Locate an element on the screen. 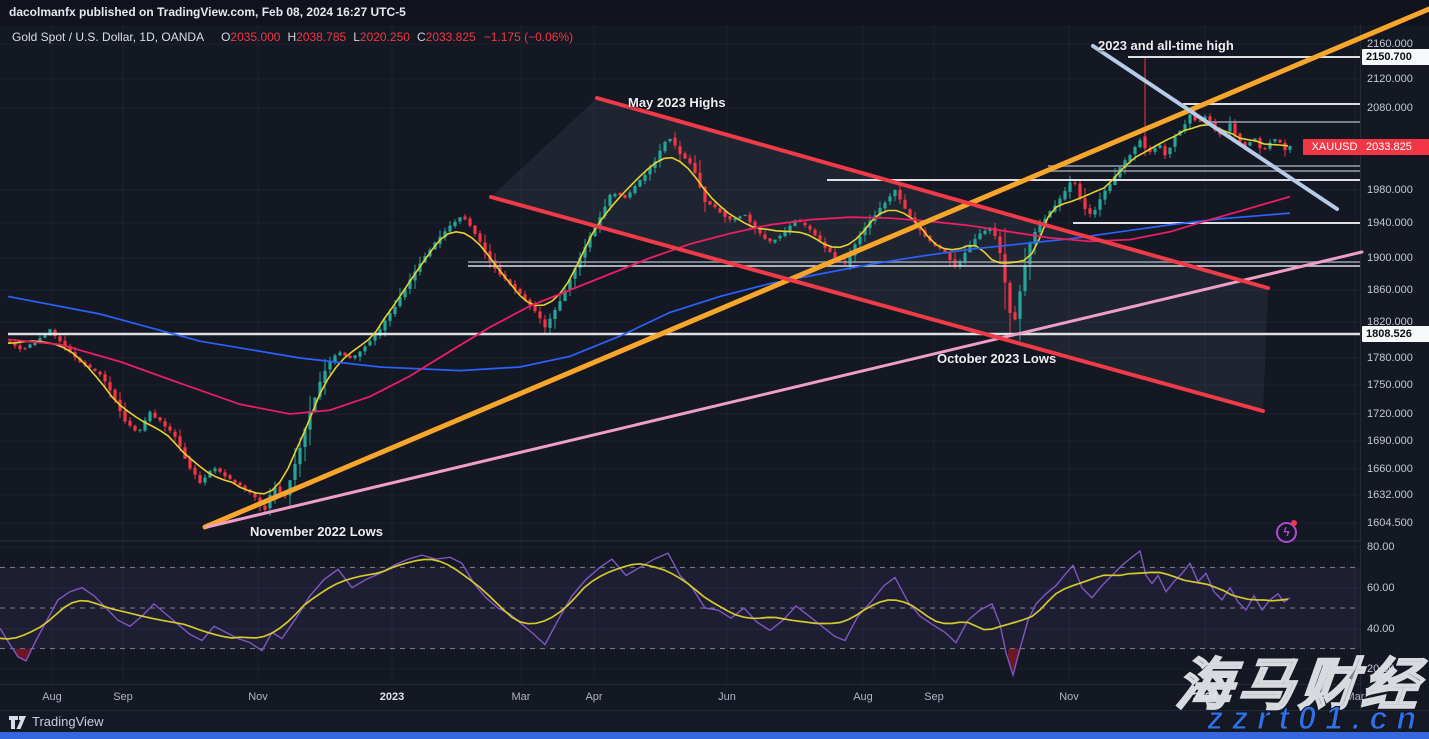 Image resolution: width=1429 pixels, height=739 pixels. price-axis-label: 1980.000 is located at coordinates (1390, 190).